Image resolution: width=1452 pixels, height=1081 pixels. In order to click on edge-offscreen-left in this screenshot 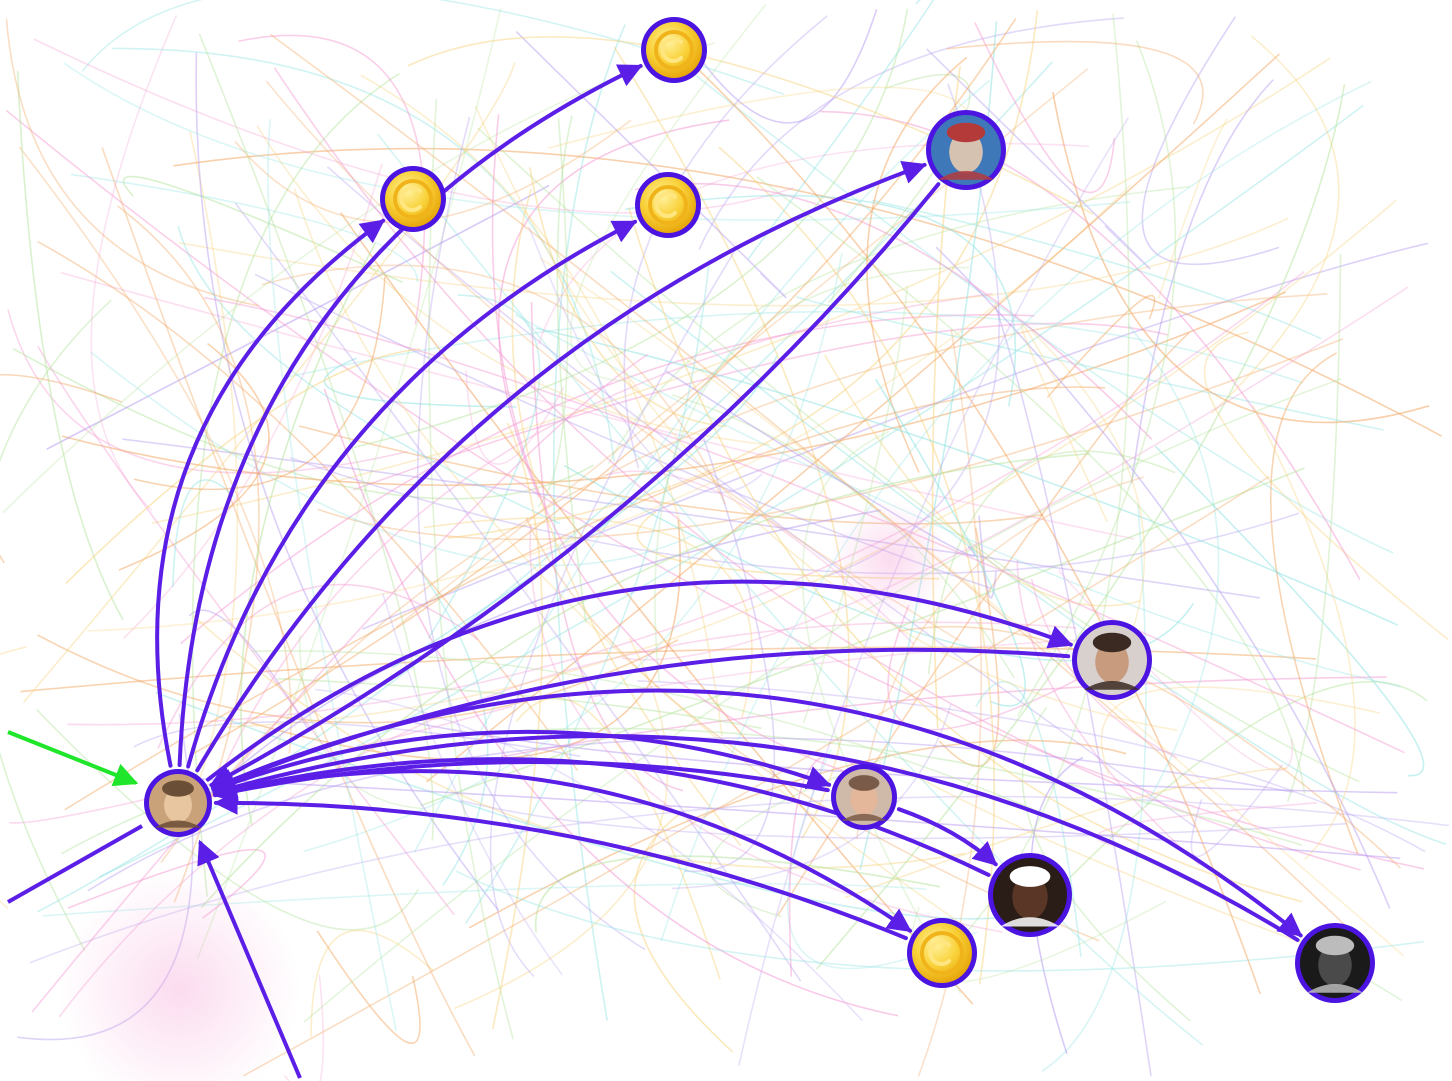, I will do `click(75, 864)`.